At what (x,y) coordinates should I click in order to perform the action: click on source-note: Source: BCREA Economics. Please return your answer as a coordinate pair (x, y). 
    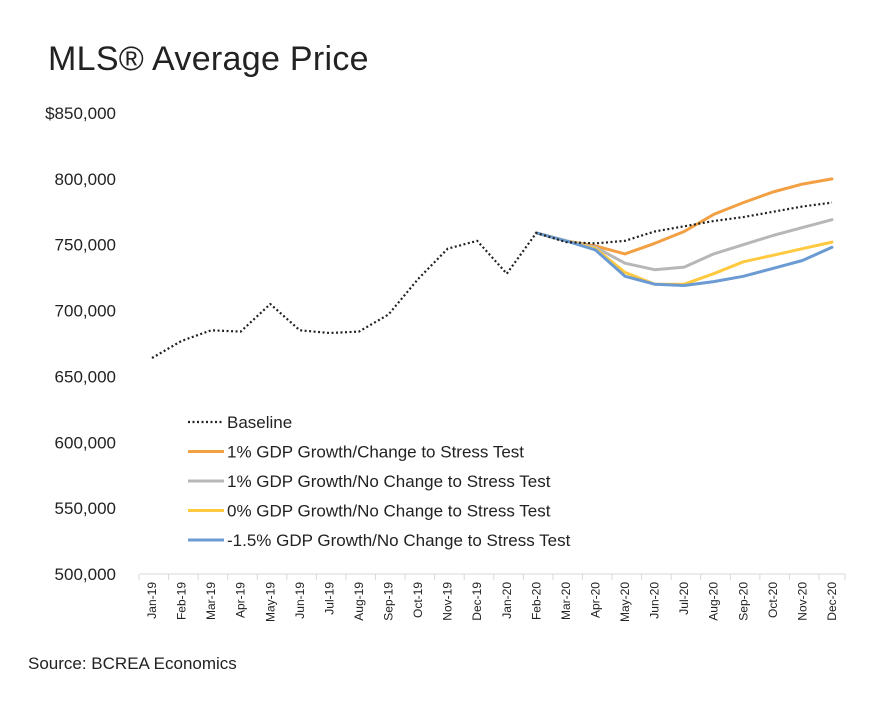
    Looking at the image, I should click on (132, 663).